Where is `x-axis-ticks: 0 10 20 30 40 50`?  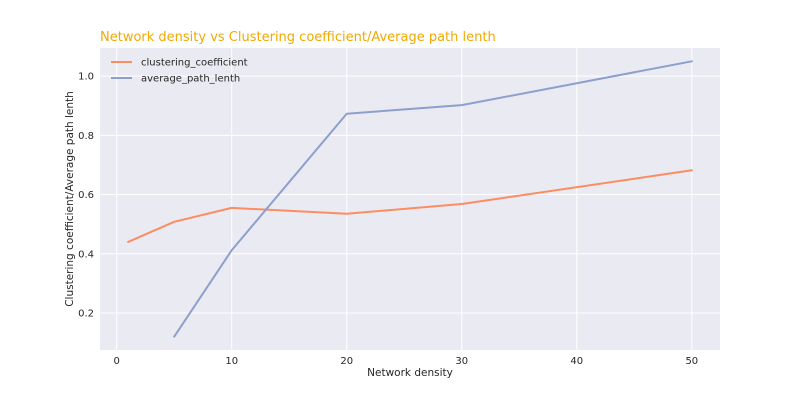
x-axis-ticks: 0 10 20 30 40 50 is located at coordinates (405, 361).